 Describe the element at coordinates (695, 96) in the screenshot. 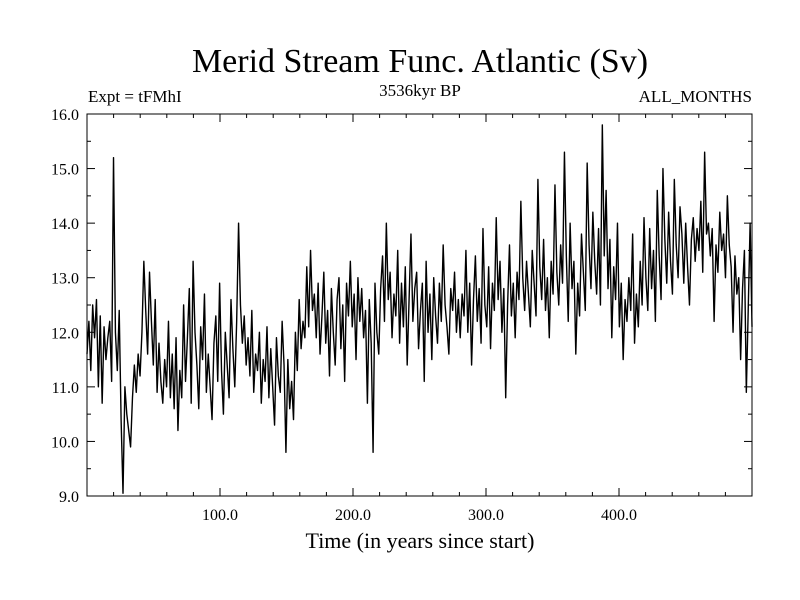

I see `months-label: ALL_MONTHS` at that location.